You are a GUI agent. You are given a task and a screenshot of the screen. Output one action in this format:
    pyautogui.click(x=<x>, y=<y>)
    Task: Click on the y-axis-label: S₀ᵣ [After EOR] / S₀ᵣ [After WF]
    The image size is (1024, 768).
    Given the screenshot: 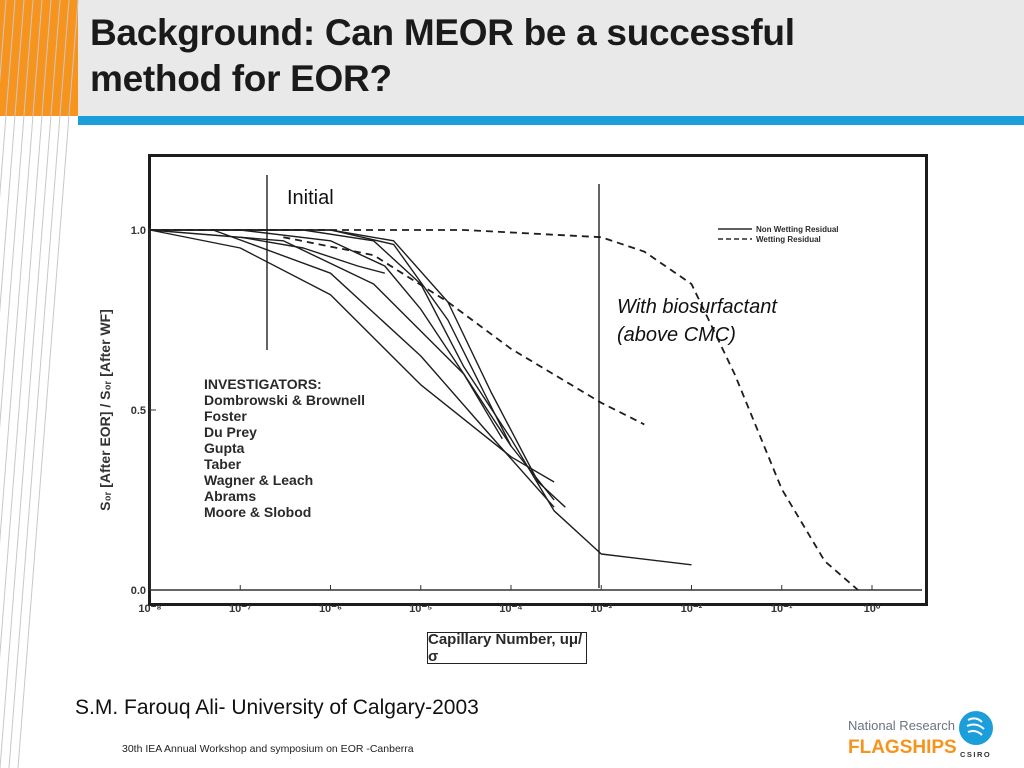 What is the action you would take?
    pyautogui.click(x=105, y=410)
    